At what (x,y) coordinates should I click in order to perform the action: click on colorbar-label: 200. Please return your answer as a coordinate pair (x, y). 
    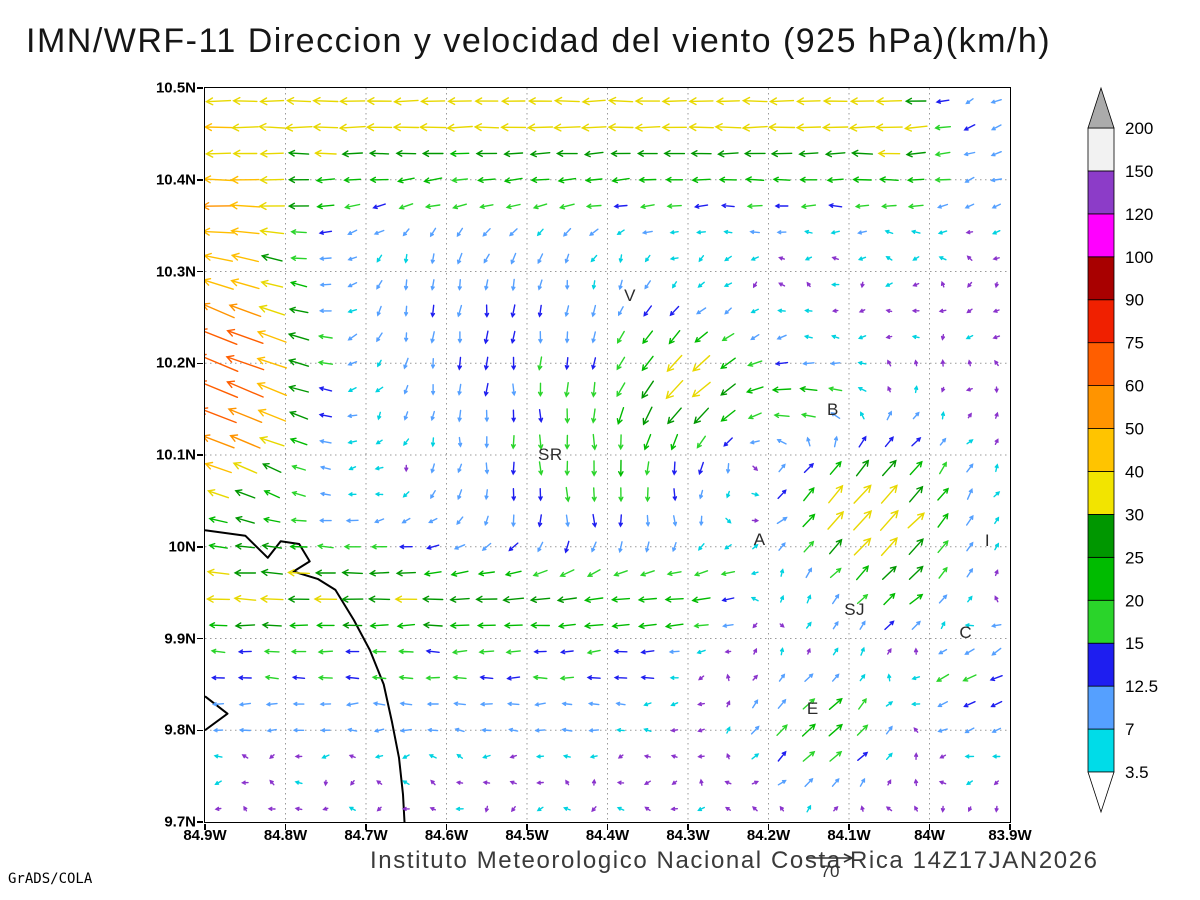
    Looking at the image, I should click on (1139, 128).